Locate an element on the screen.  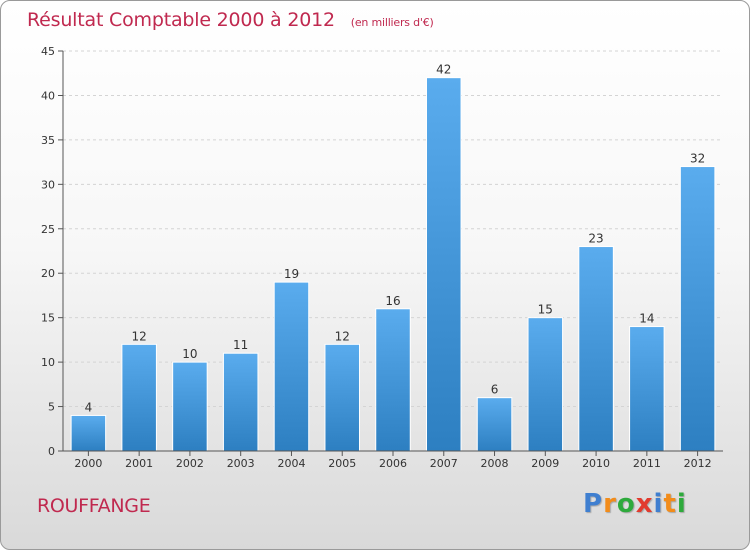
data-label-2006: 16 is located at coordinates (392, 301).